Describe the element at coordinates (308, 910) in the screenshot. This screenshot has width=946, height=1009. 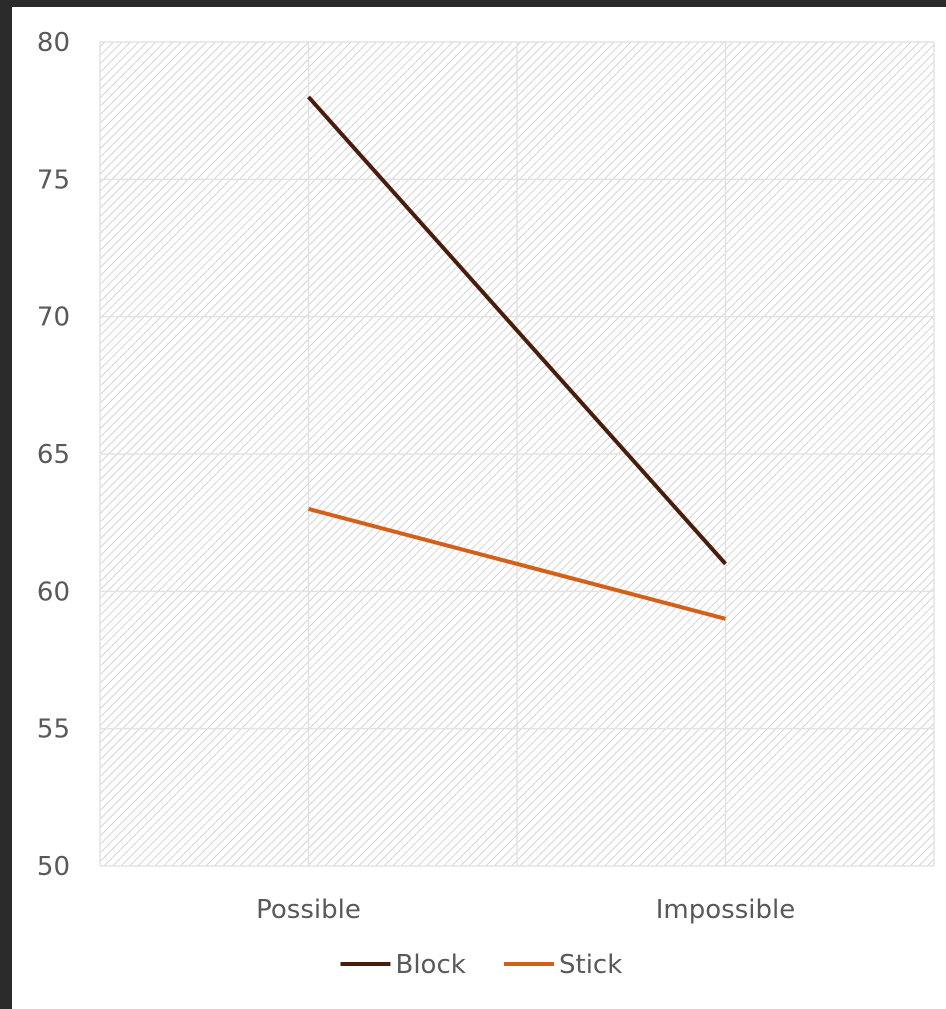
I see `x-tick-label: Possible` at that location.